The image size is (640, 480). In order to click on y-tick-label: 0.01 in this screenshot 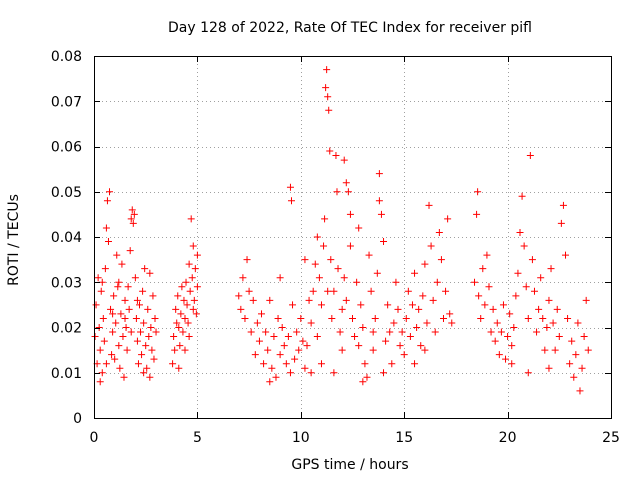, I will do `click(66, 374)`.